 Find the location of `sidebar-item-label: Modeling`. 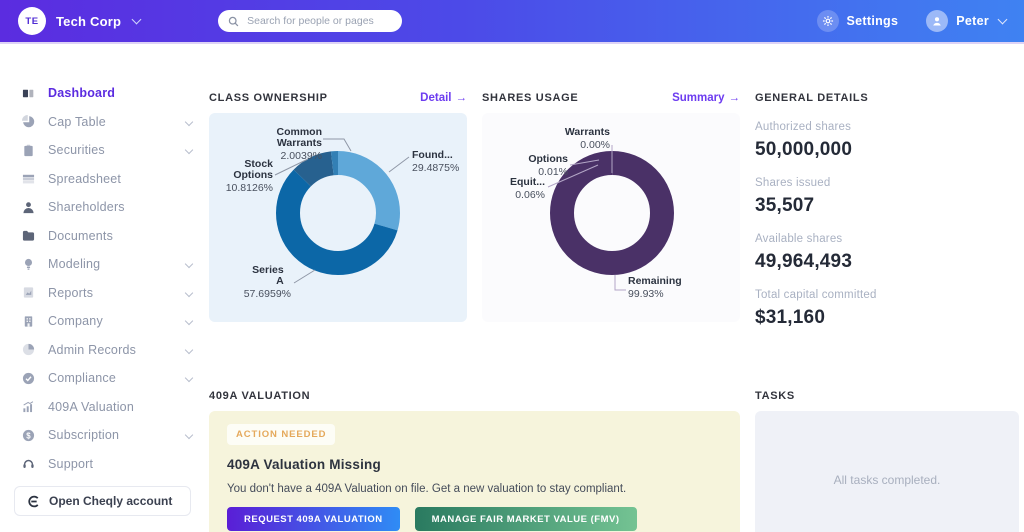

sidebar-item-label: Modeling is located at coordinates (74, 264).